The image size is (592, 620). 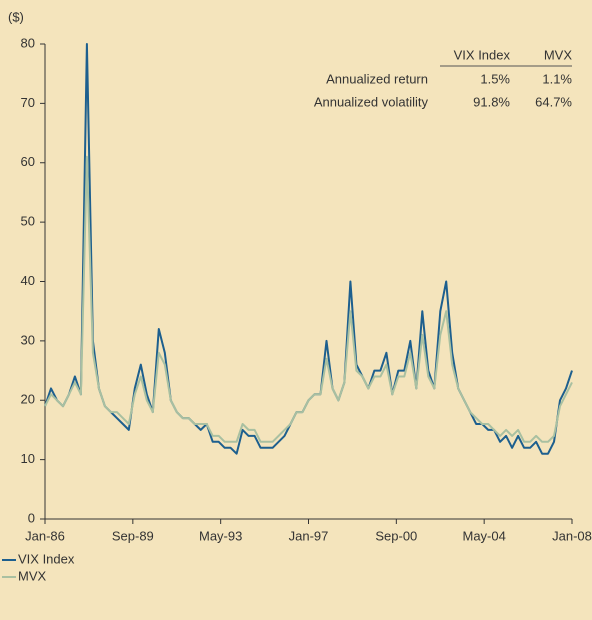 I want to click on x-tick-label: Sep-00, so click(x=396, y=535).